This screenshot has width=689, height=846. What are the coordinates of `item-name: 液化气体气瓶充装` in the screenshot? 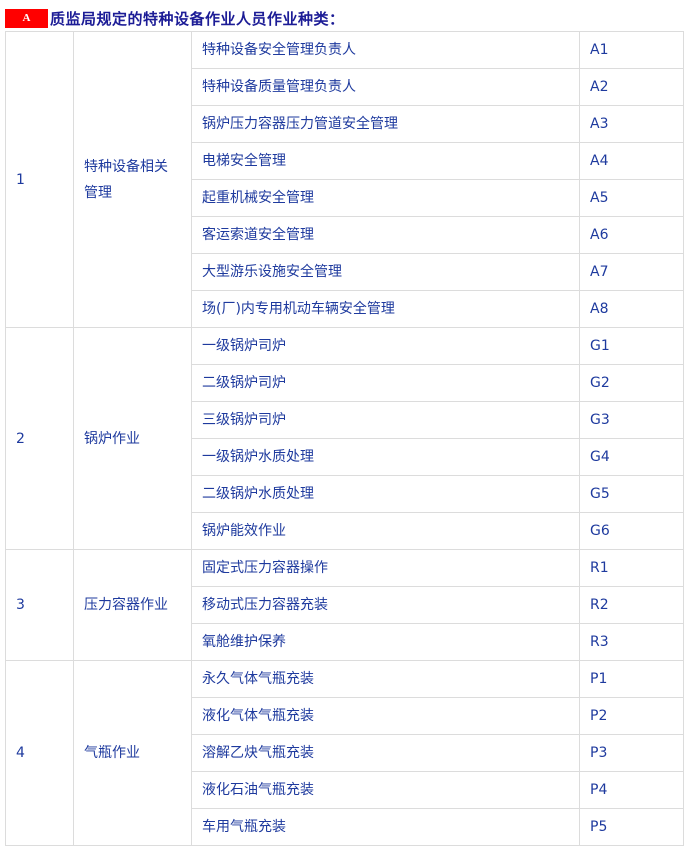 It's located at (385, 716).